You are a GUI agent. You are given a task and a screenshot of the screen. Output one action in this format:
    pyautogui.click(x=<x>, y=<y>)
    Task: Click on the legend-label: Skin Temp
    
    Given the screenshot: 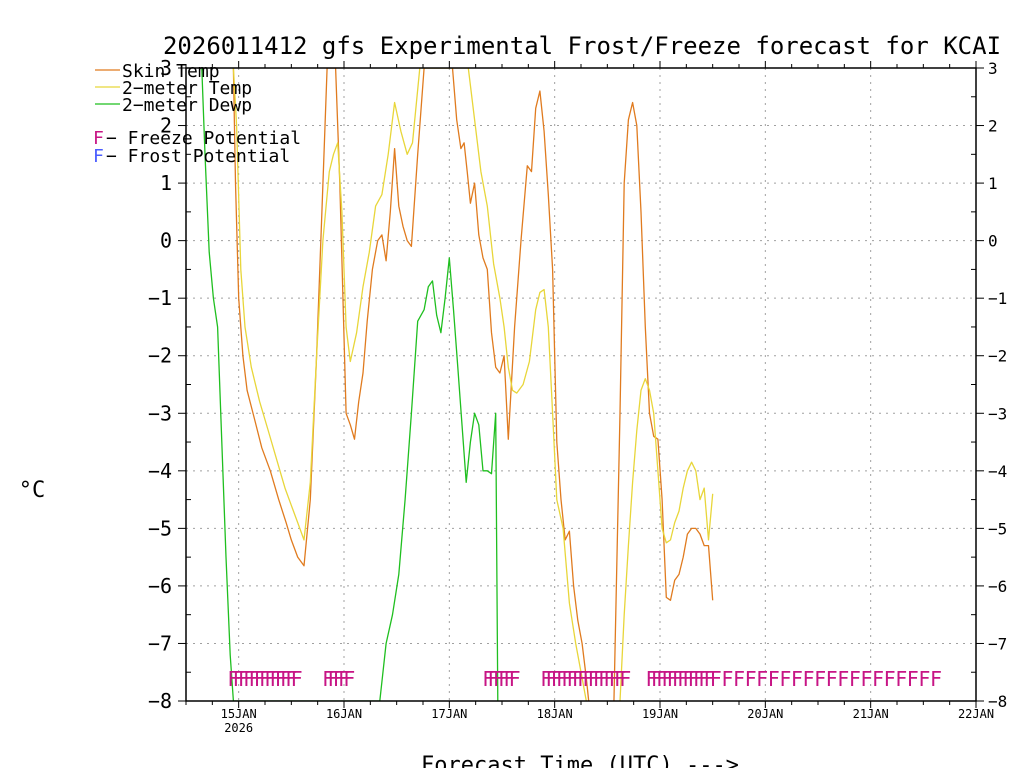 What is the action you would take?
    pyautogui.click(x=171, y=71)
    